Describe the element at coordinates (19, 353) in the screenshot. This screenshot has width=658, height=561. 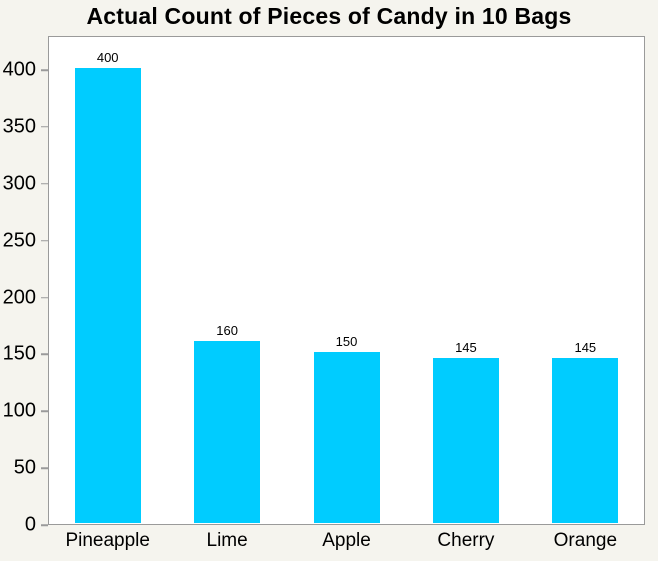
I see `y-tick-label-150: 150` at that location.